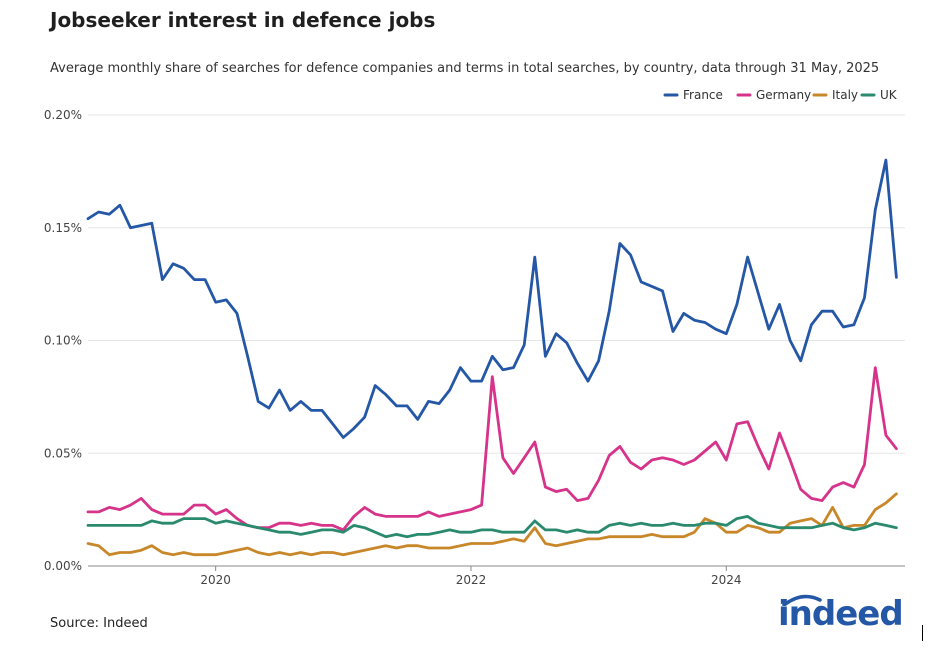  I want to click on legend-label-uk: UK, so click(889, 95).